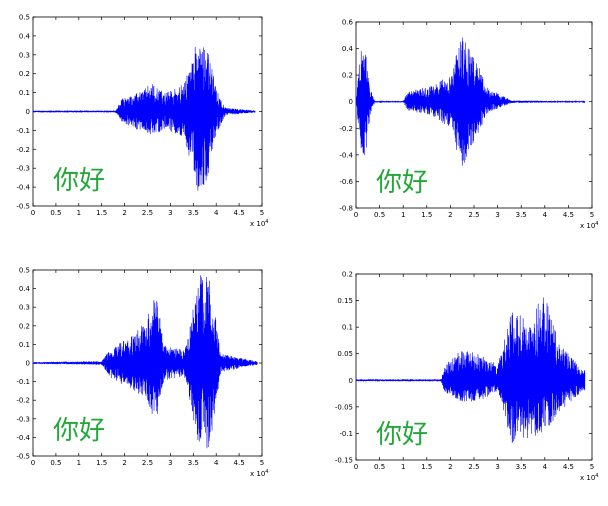 The width and height of the screenshot is (608, 506). I want to click on y-tick-label: -0.6, so click(346, 182).